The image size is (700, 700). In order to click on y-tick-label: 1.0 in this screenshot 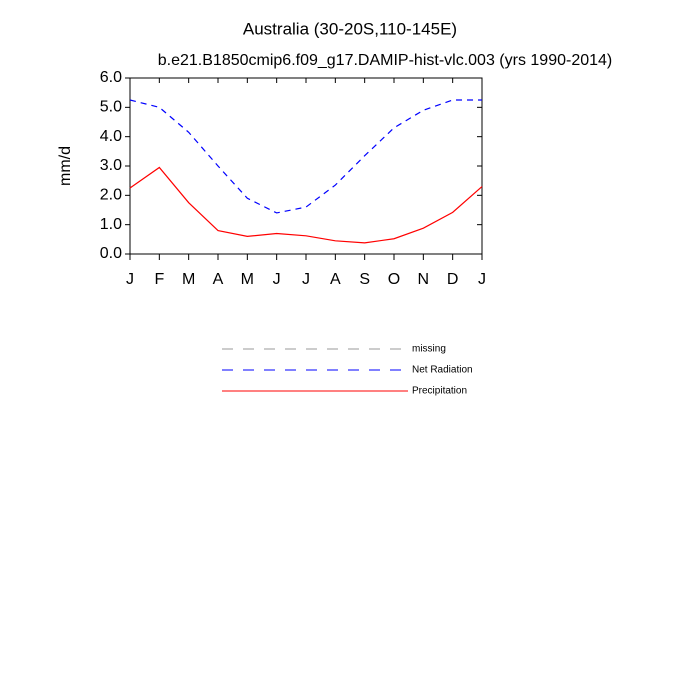, I will do `click(111, 224)`.